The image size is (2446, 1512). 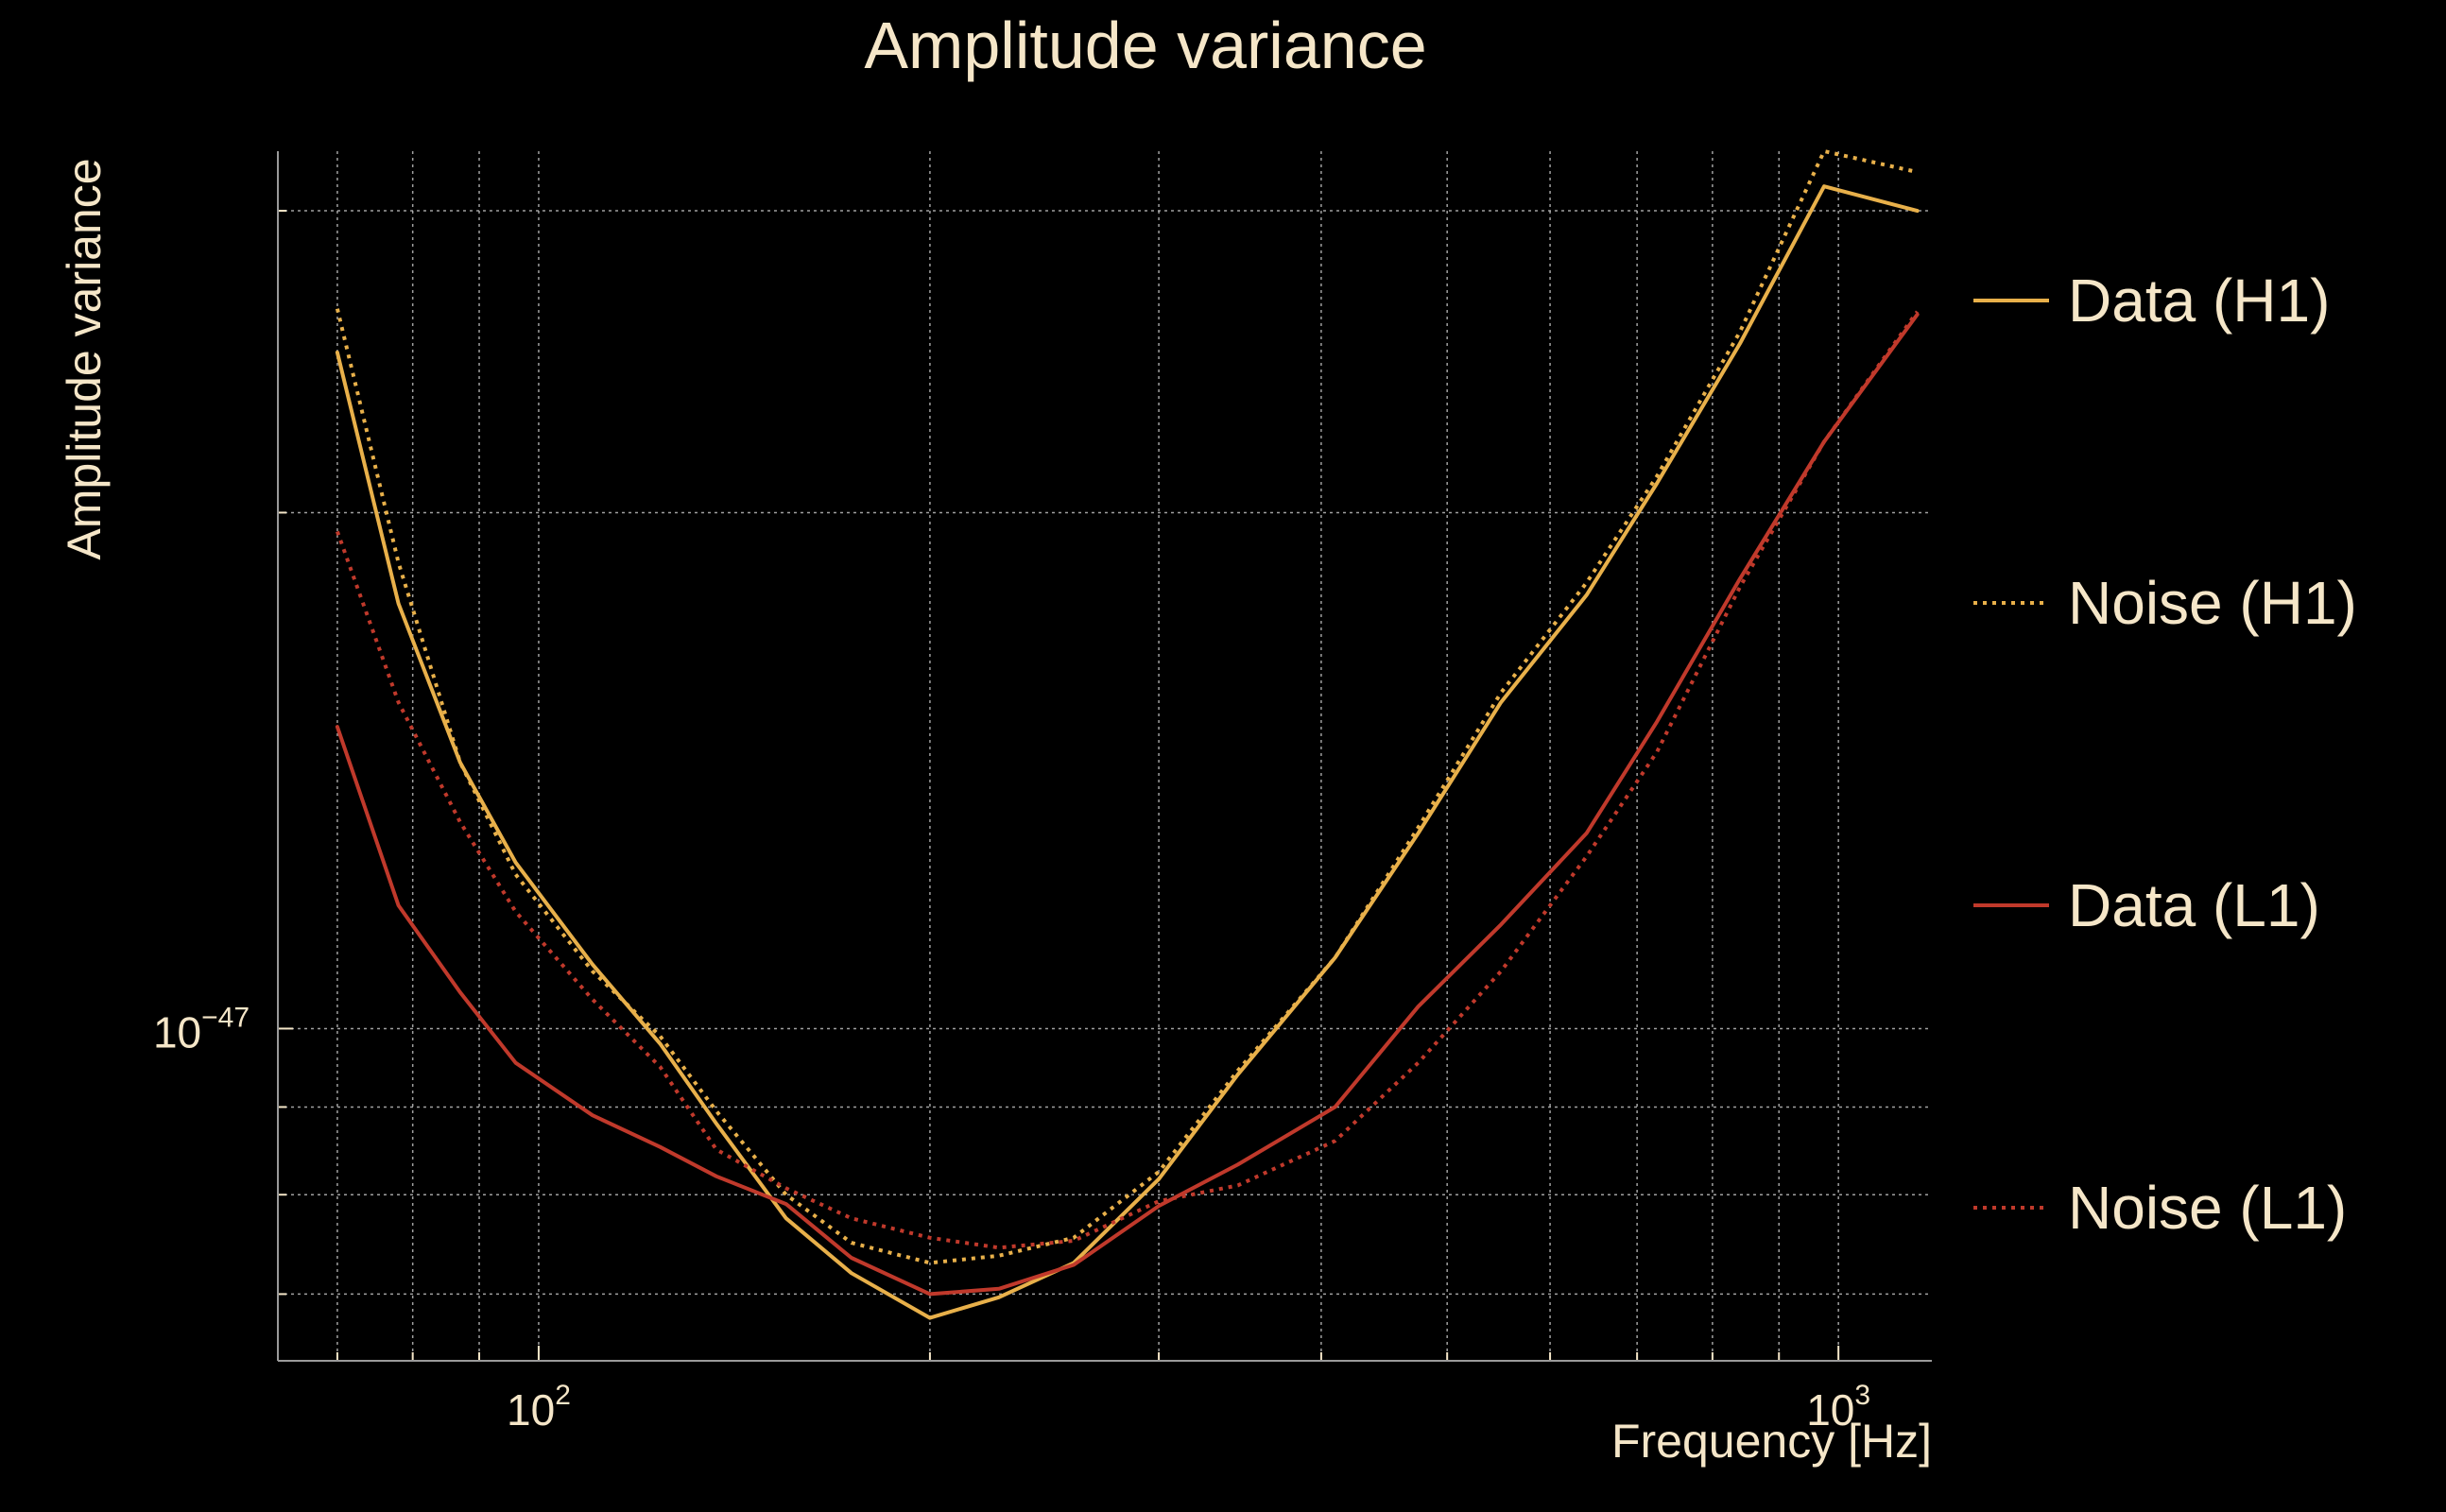 What do you see at coordinates (84, 358) in the screenshot?
I see `y-axis-label: Amplitude variance` at bounding box center [84, 358].